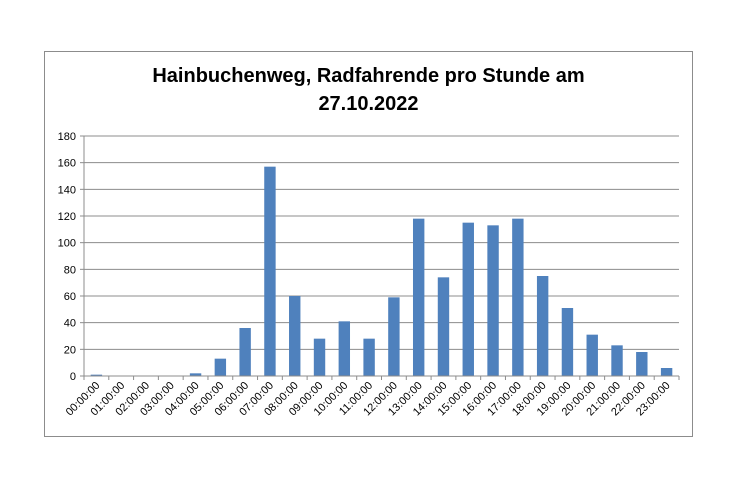  I want to click on y-tick-label: 40, so click(70, 324).